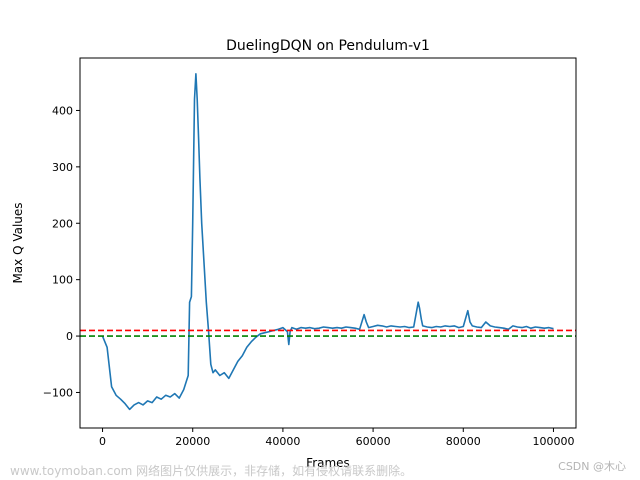  Describe the element at coordinates (62, 167) in the screenshot. I see `y-tick-label: 300` at that location.